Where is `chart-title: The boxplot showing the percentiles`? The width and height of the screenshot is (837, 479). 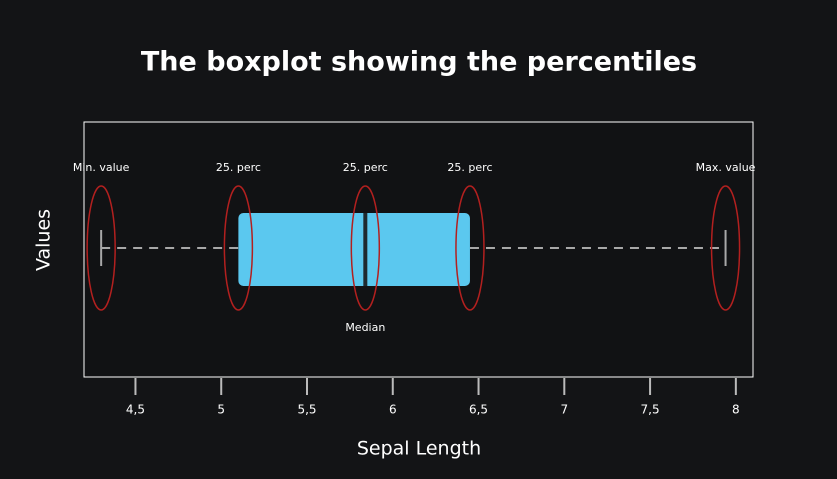
chart-title: The boxplot showing the percentiles is located at coordinates (419, 62).